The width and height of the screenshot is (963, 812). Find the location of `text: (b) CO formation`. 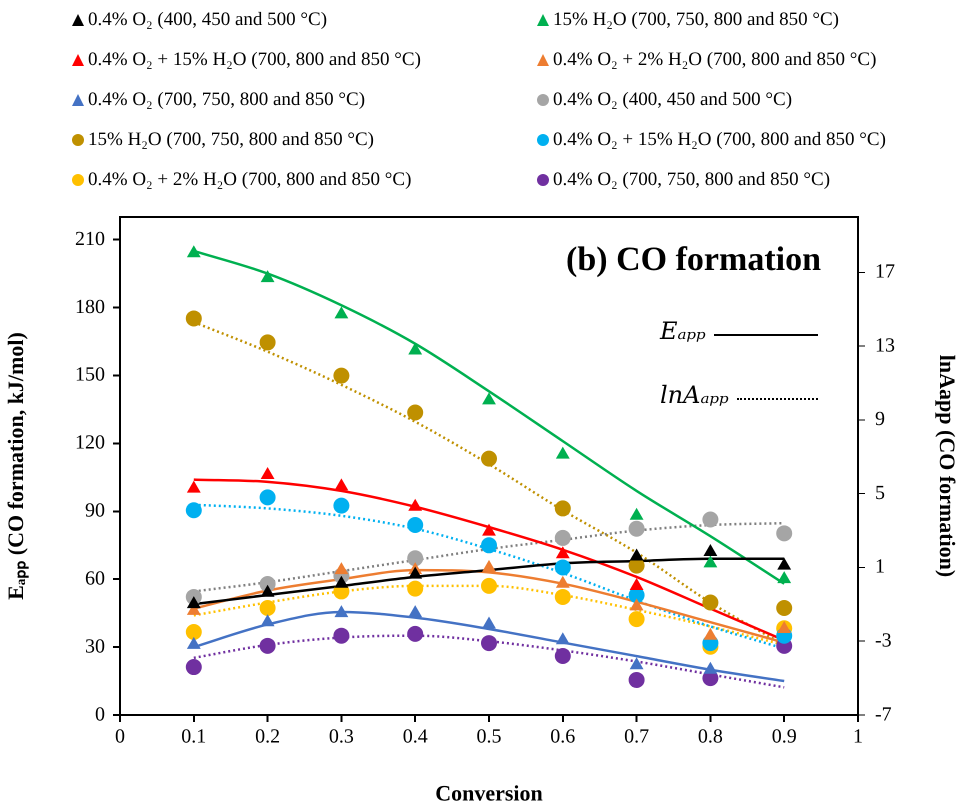

text: (b) CO formation is located at coordinates (693, 260).